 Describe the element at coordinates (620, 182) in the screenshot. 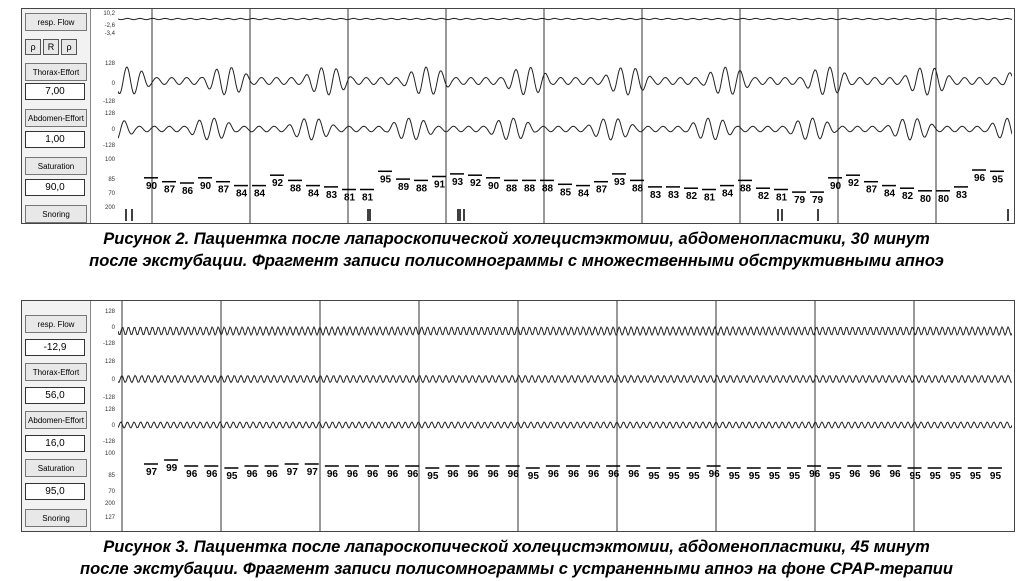

I see `saturation-value: 93` at that location.